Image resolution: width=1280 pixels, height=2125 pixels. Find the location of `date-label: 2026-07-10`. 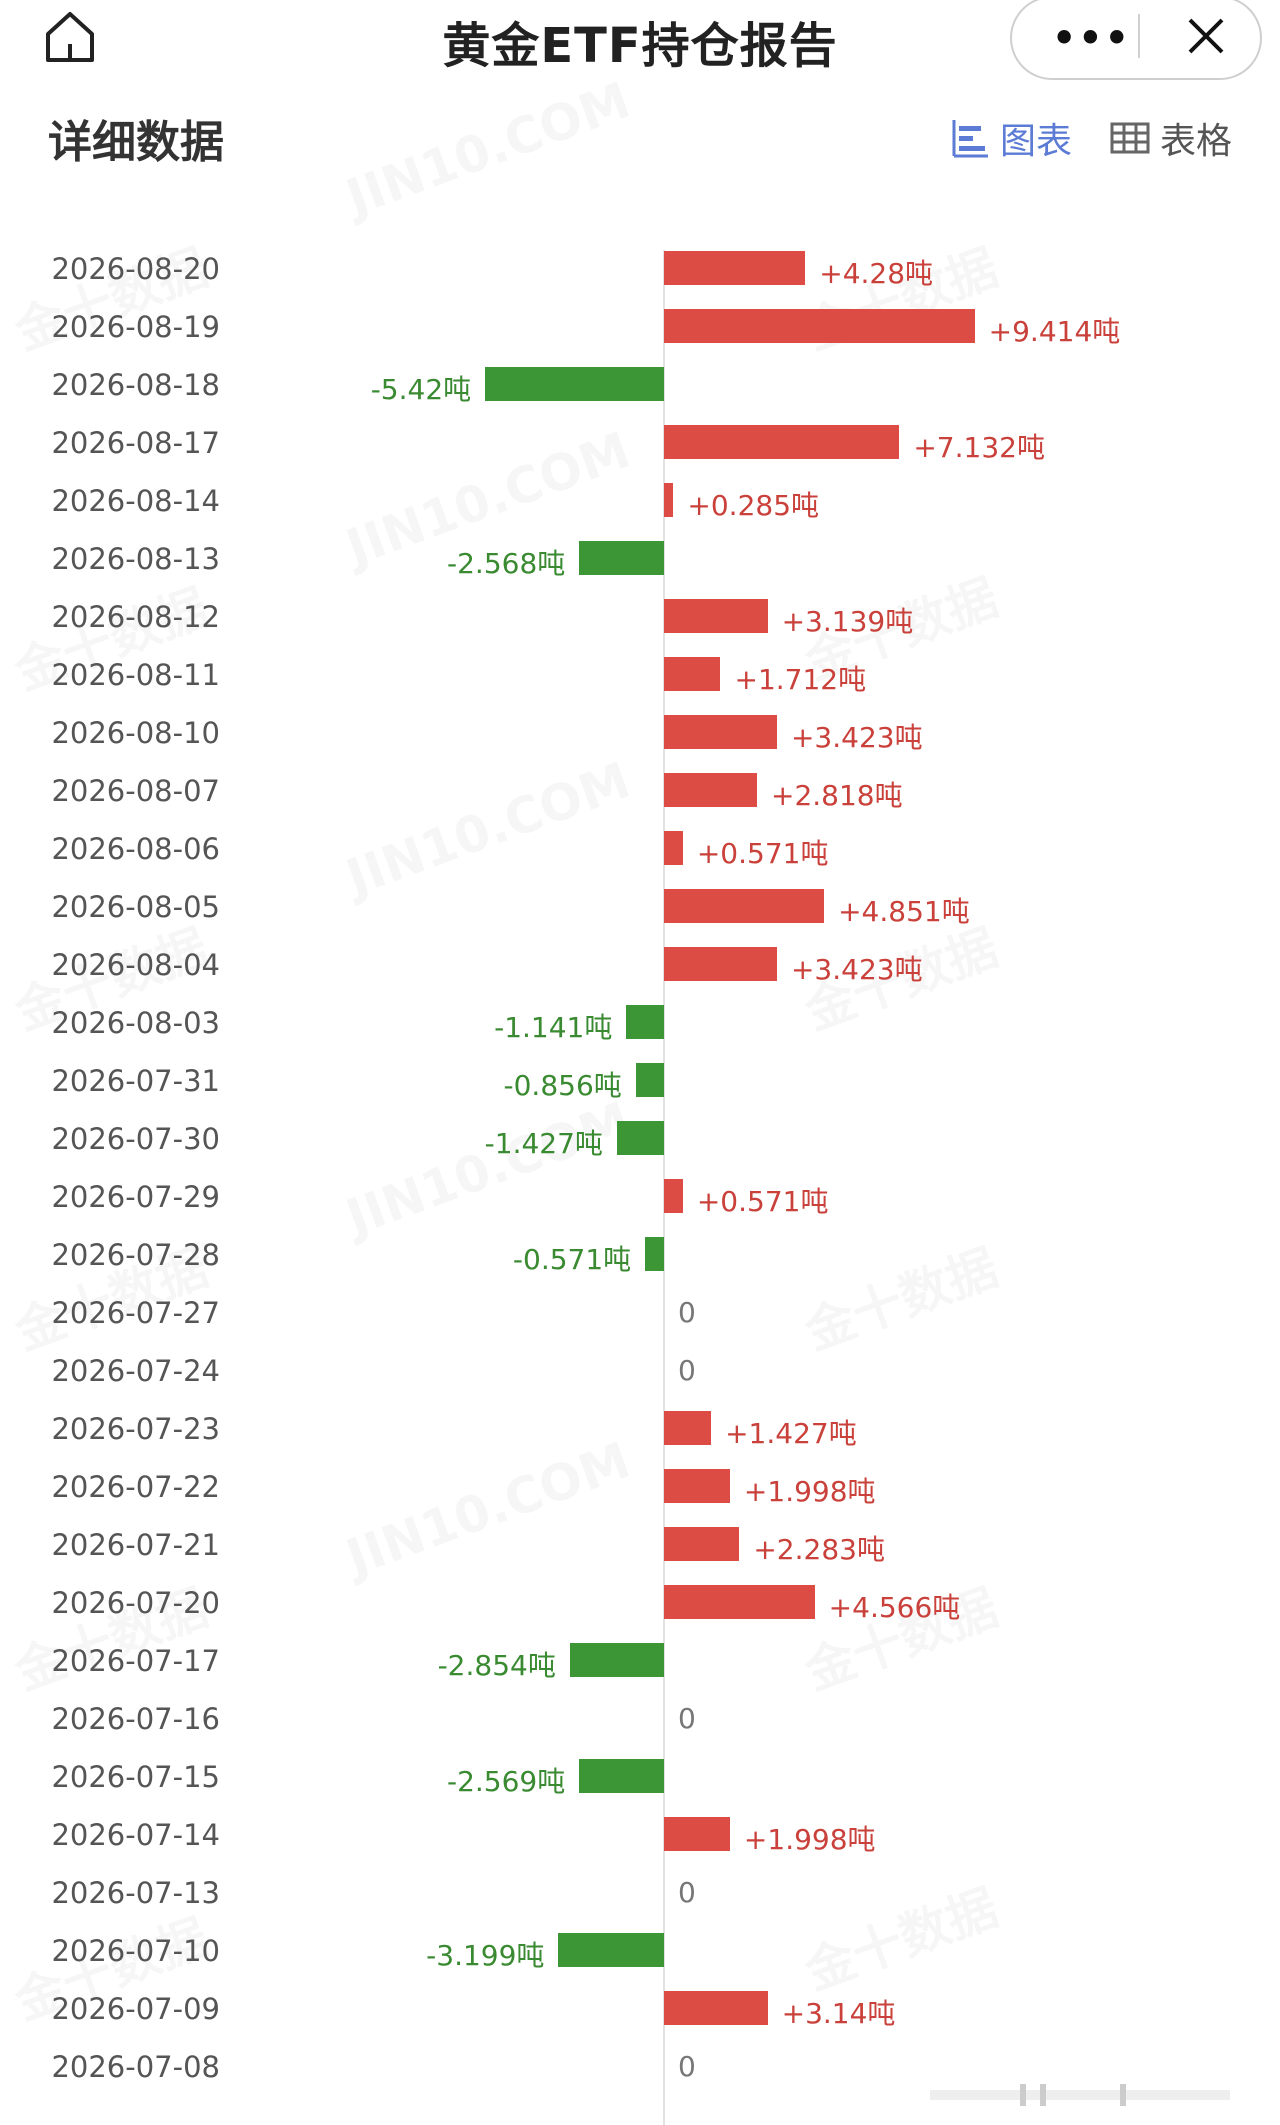

date-label: 2026-07-10 is located at coordinates (135, 1951).